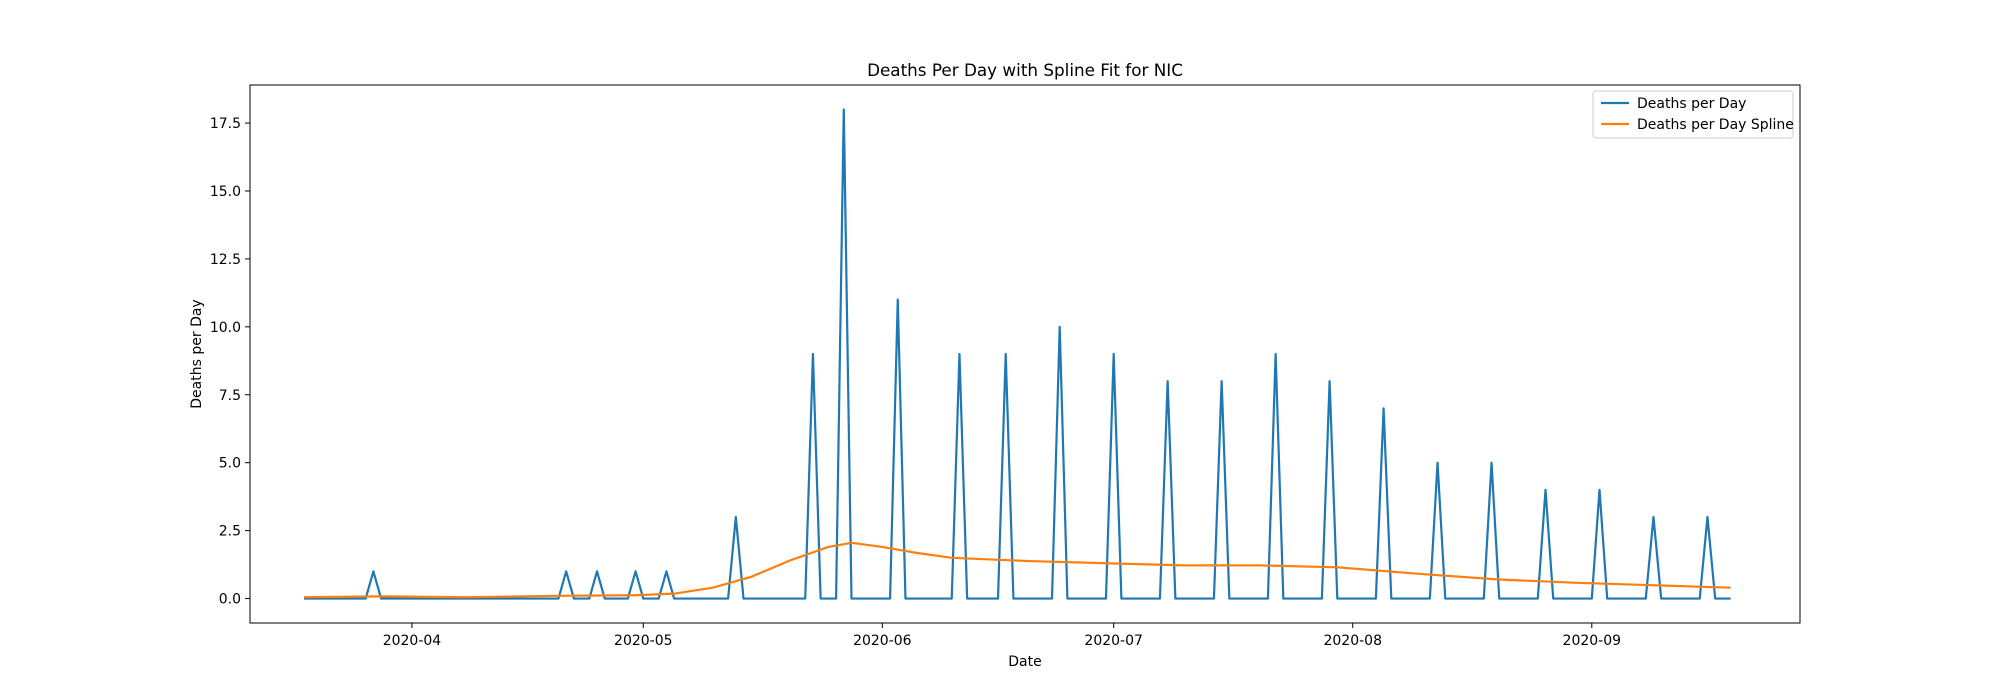 Image resolution: width=2000 pixels, height=700 pixels. I want to click on y-axis-label: Deaths per Day, so click(197, 353).